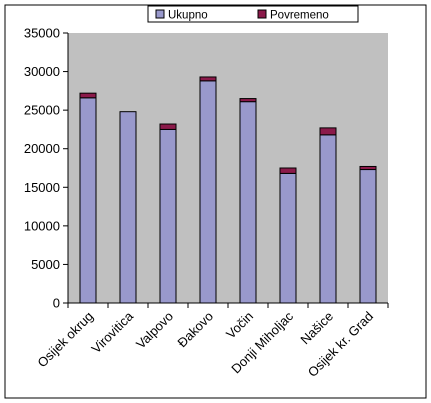  I want to click on legend-swatch-ukupno, so click(160, 14).